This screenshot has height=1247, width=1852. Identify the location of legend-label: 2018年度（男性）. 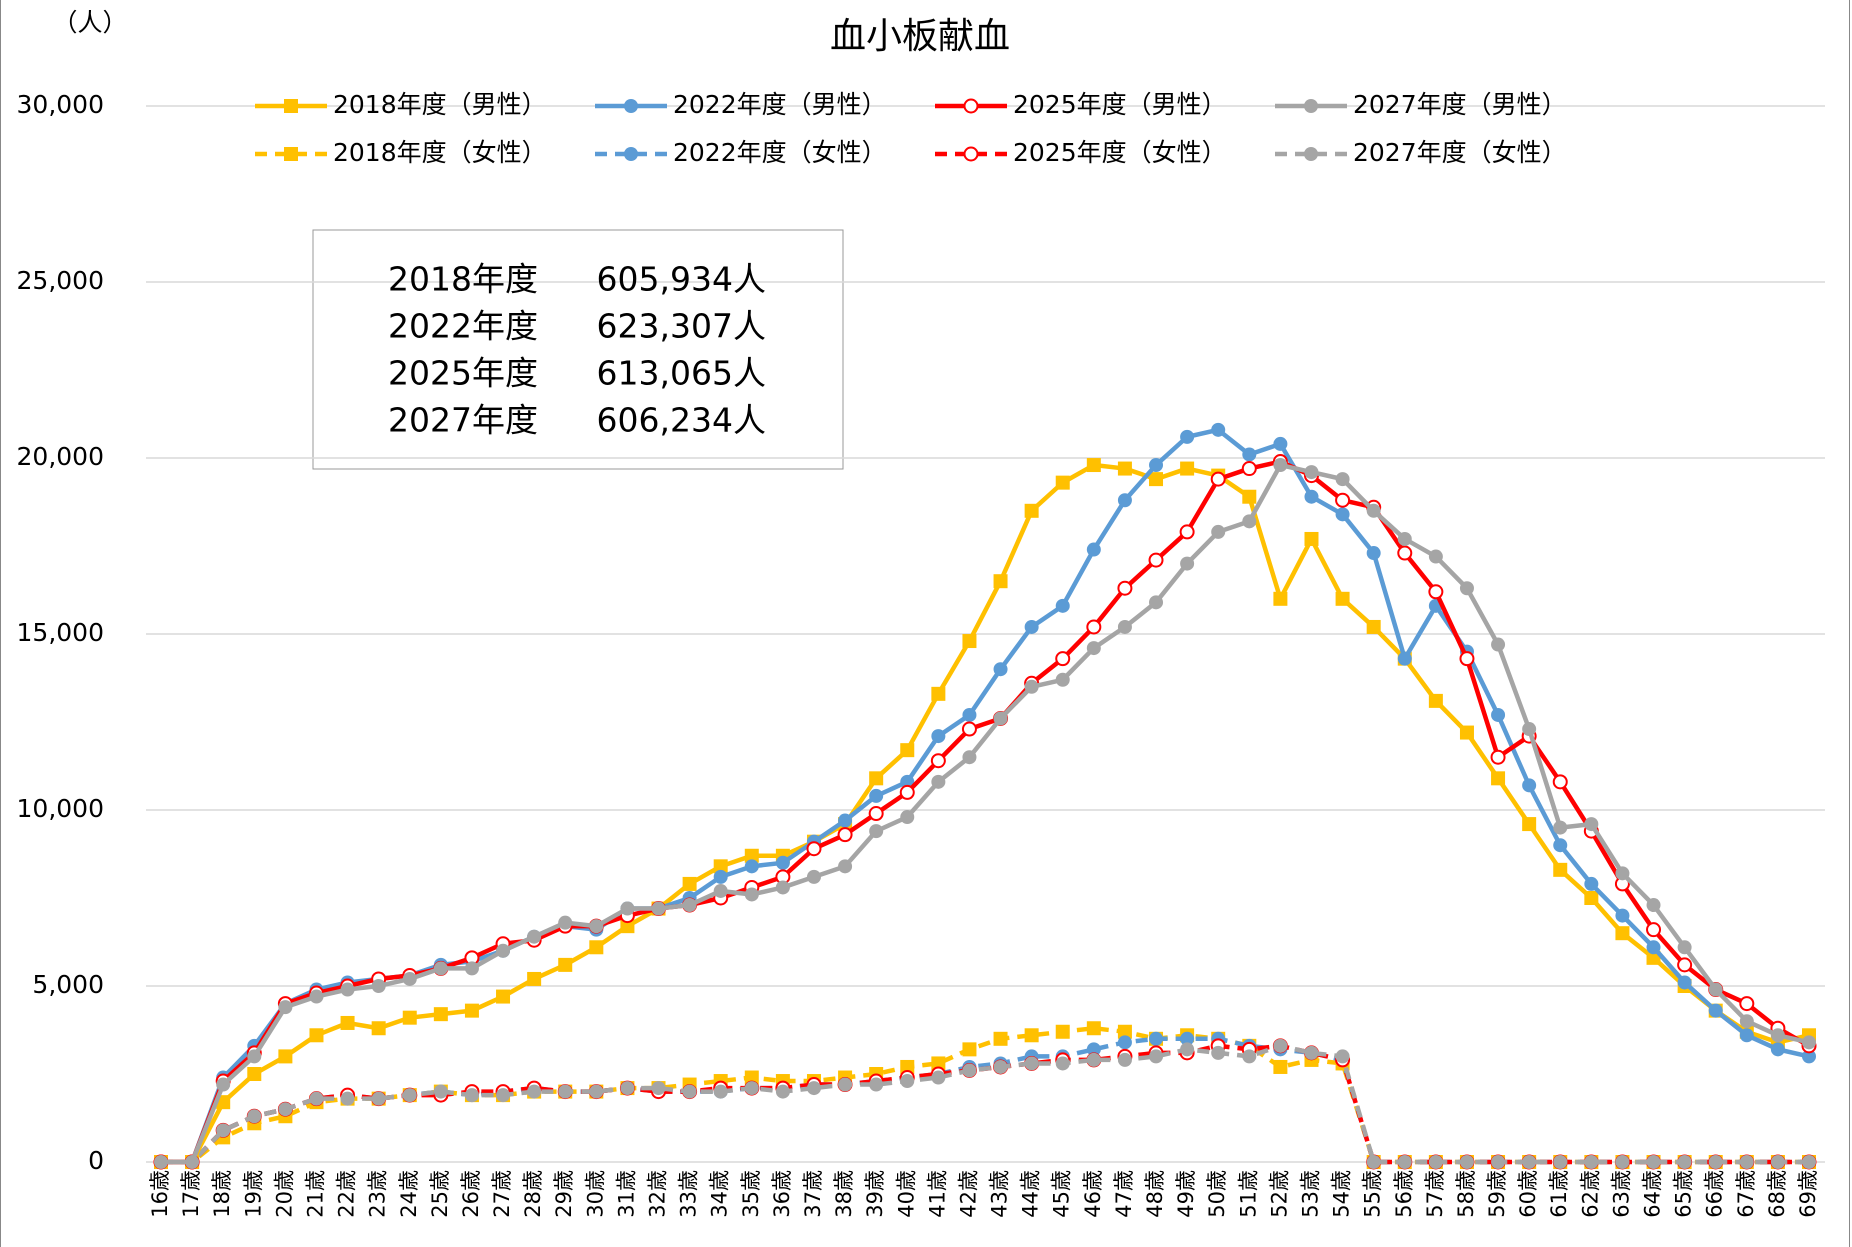
(440, 104).